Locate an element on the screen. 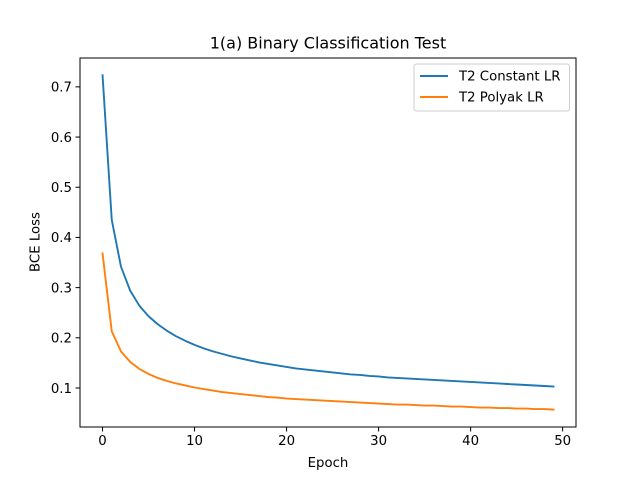 This screenshot has height=484, width=640. x-tick-label: 20 is located at coordinates (286, 441).